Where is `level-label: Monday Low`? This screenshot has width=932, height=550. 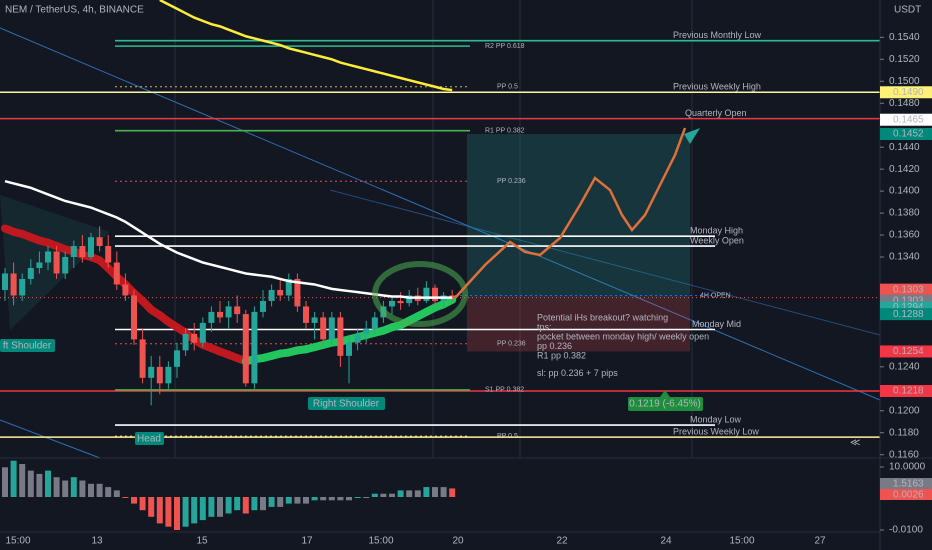 level-label: Monday Low is located at coordinates (716, 419).